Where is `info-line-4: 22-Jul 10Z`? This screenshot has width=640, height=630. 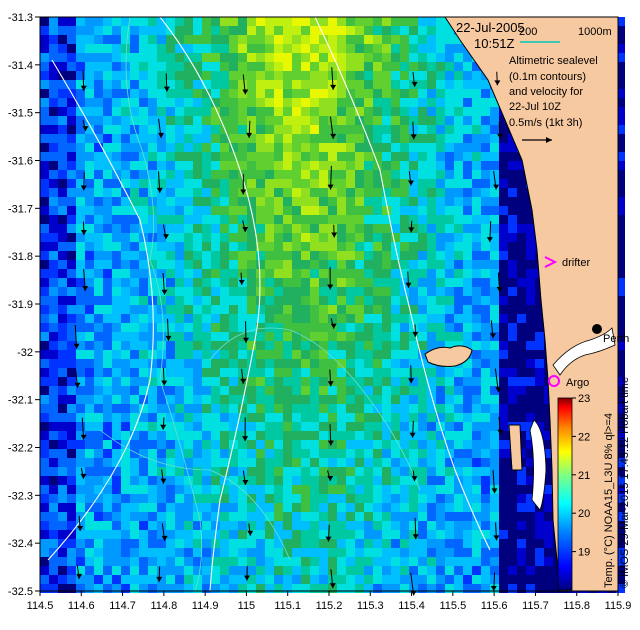 info-line-4: 22-Jul 10Z is located at coordinates (535, 107).